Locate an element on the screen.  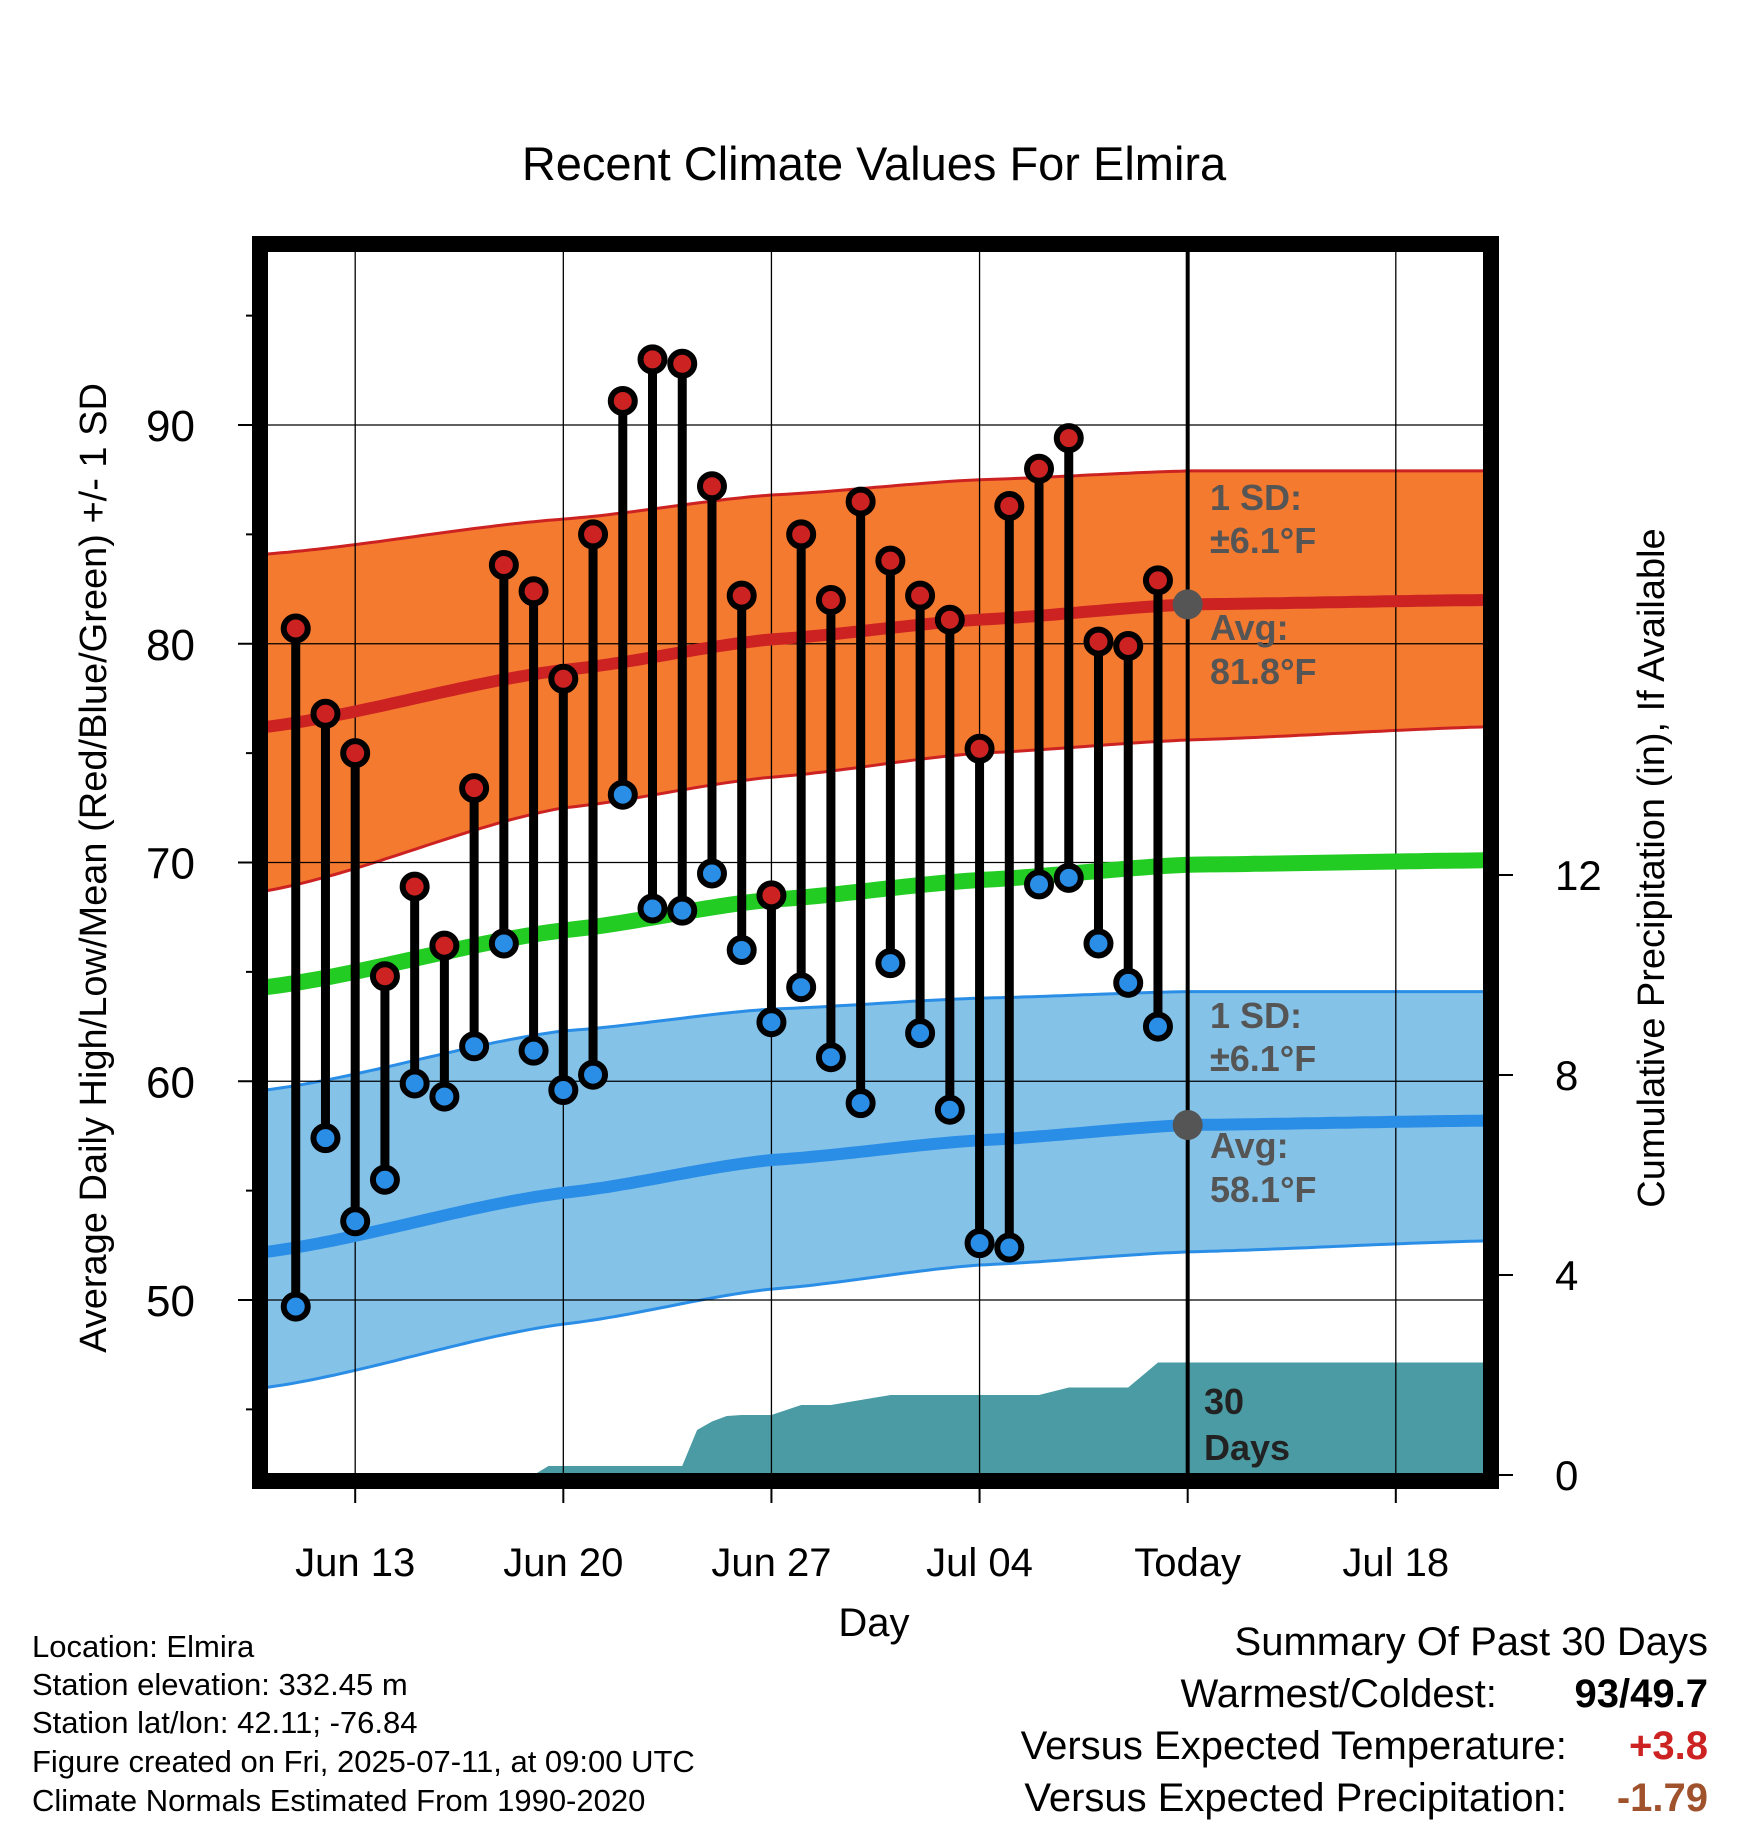
info-normals: Climate Normals Estimated From 1990-2020 is located at coordinates (339, 1800).